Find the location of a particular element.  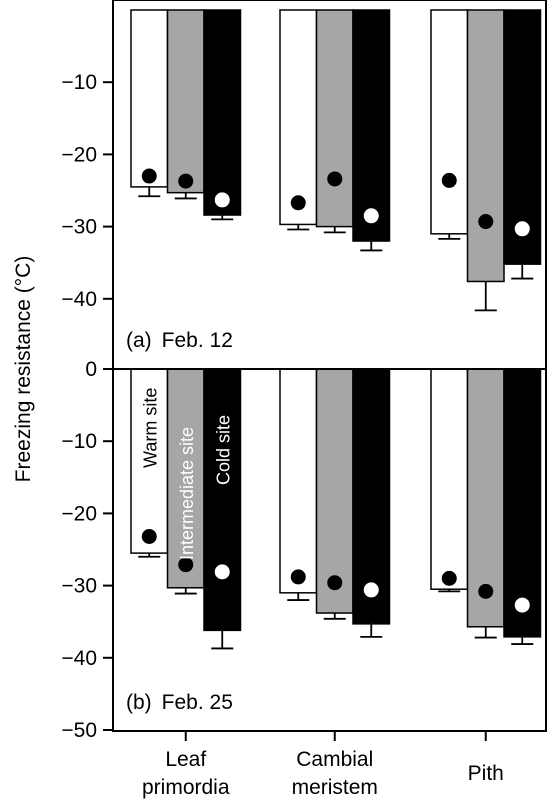

y-axis-label: Freezing resistance (°C) is located at coordinates (23, 369).